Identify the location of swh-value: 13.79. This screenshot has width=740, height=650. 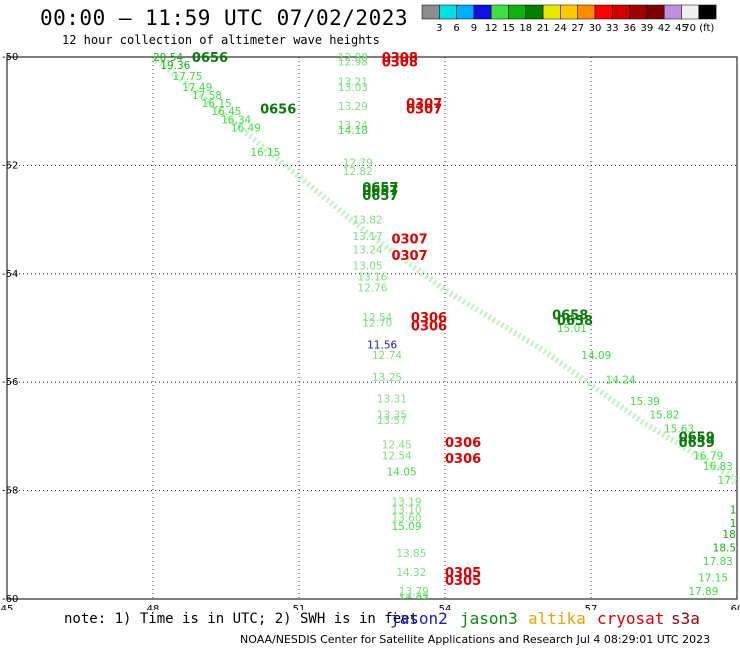
(414, 592).